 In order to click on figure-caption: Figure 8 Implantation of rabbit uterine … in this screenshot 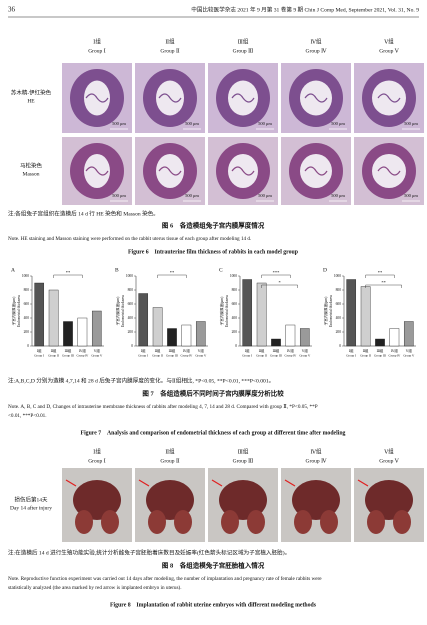, I will do `click(213, 605)`.